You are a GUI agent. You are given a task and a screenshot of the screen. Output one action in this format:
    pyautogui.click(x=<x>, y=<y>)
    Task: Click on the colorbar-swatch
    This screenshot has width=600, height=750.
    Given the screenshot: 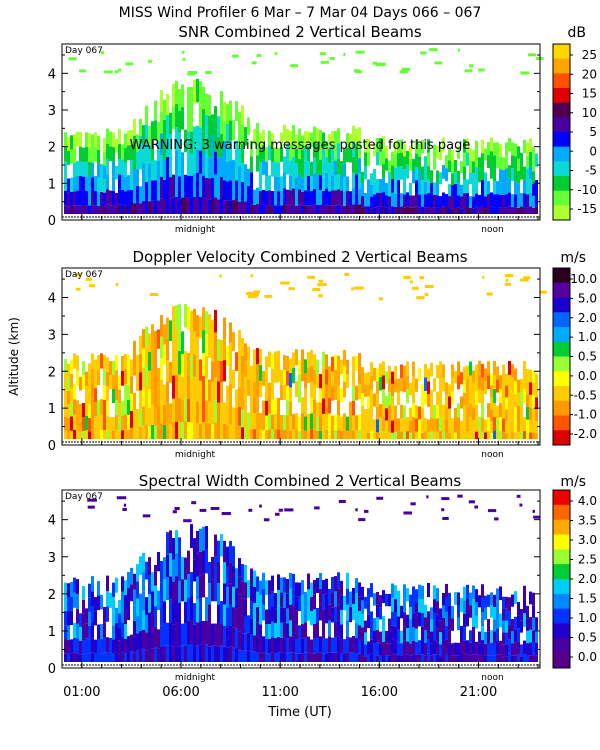 What is the action you would take?
    pyautogui.click(x=561, y=276)
    